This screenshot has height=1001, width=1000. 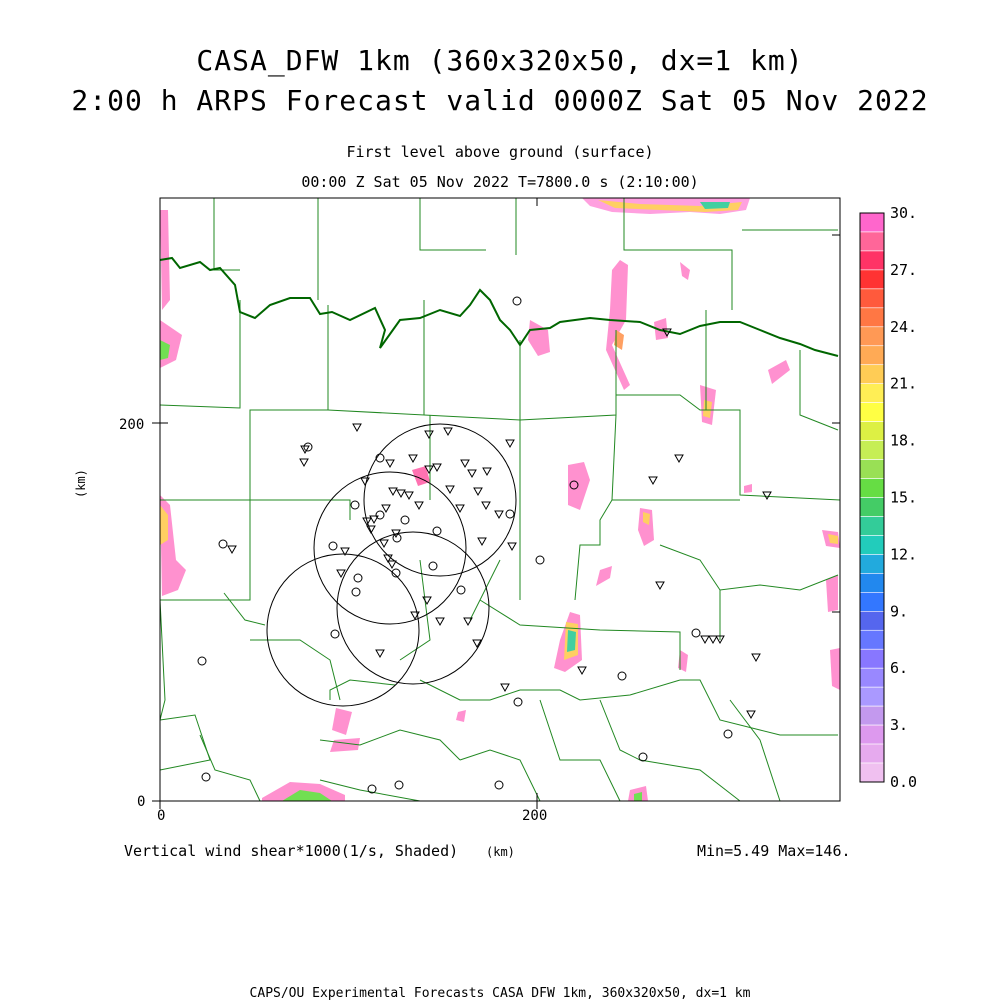 What do you see at coordinates (899, 668) in the screenshot?
I see `colorbar-label: 6.` at bounding box center [899, 668].